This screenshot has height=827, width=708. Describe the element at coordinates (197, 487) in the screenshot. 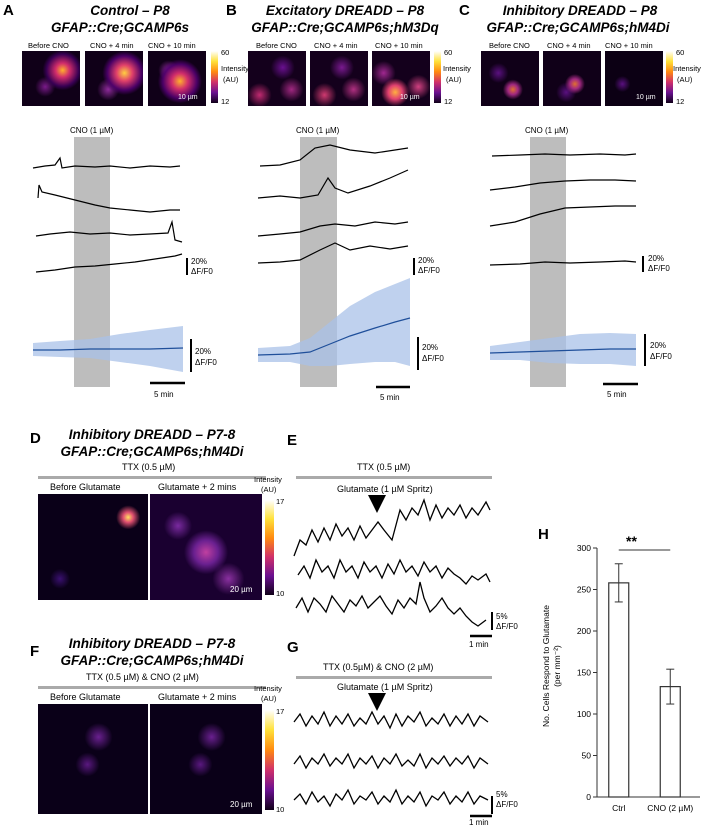

I see `panel-d-img-label-2: Glutamate + 2 mins` at that location.